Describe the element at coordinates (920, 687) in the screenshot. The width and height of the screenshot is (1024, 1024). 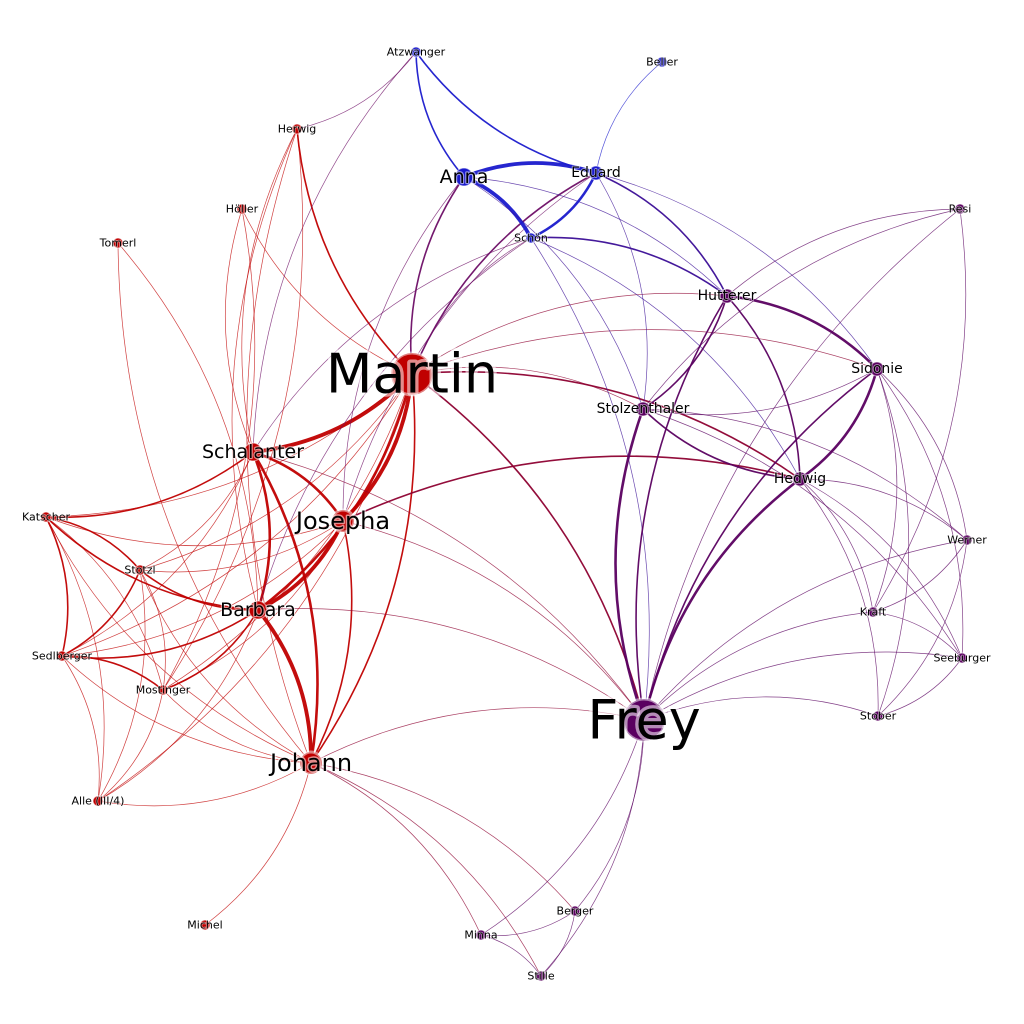
I see `edge-seeburger-stober` at that location.